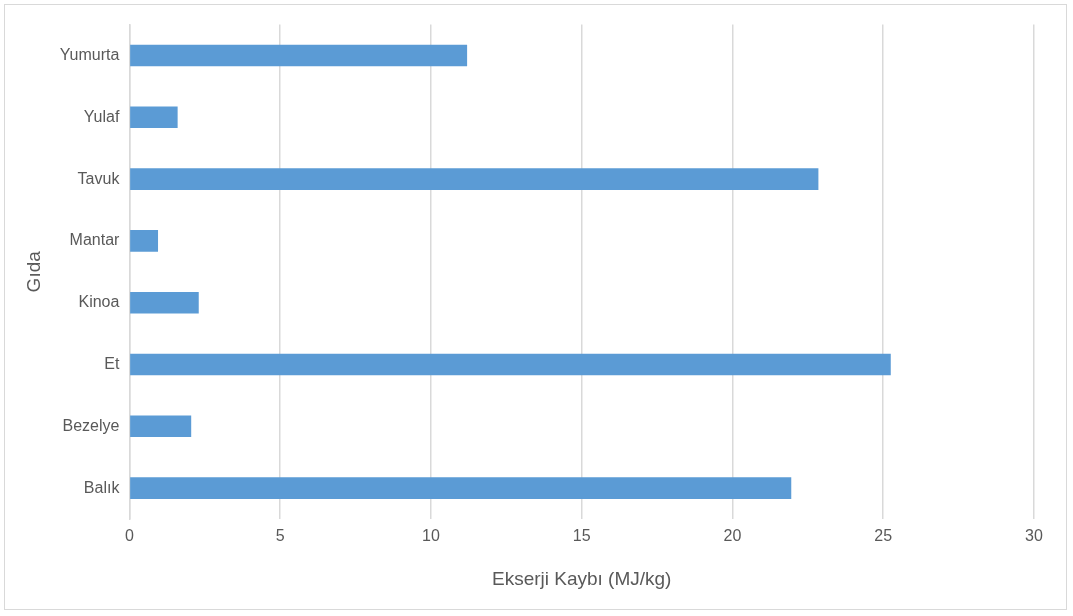 This screenshot has width=1073, height=616. Describe the element at coordinates (89, 54) in the screenshot. I see `y-tick-label: Yumurta` at that location.